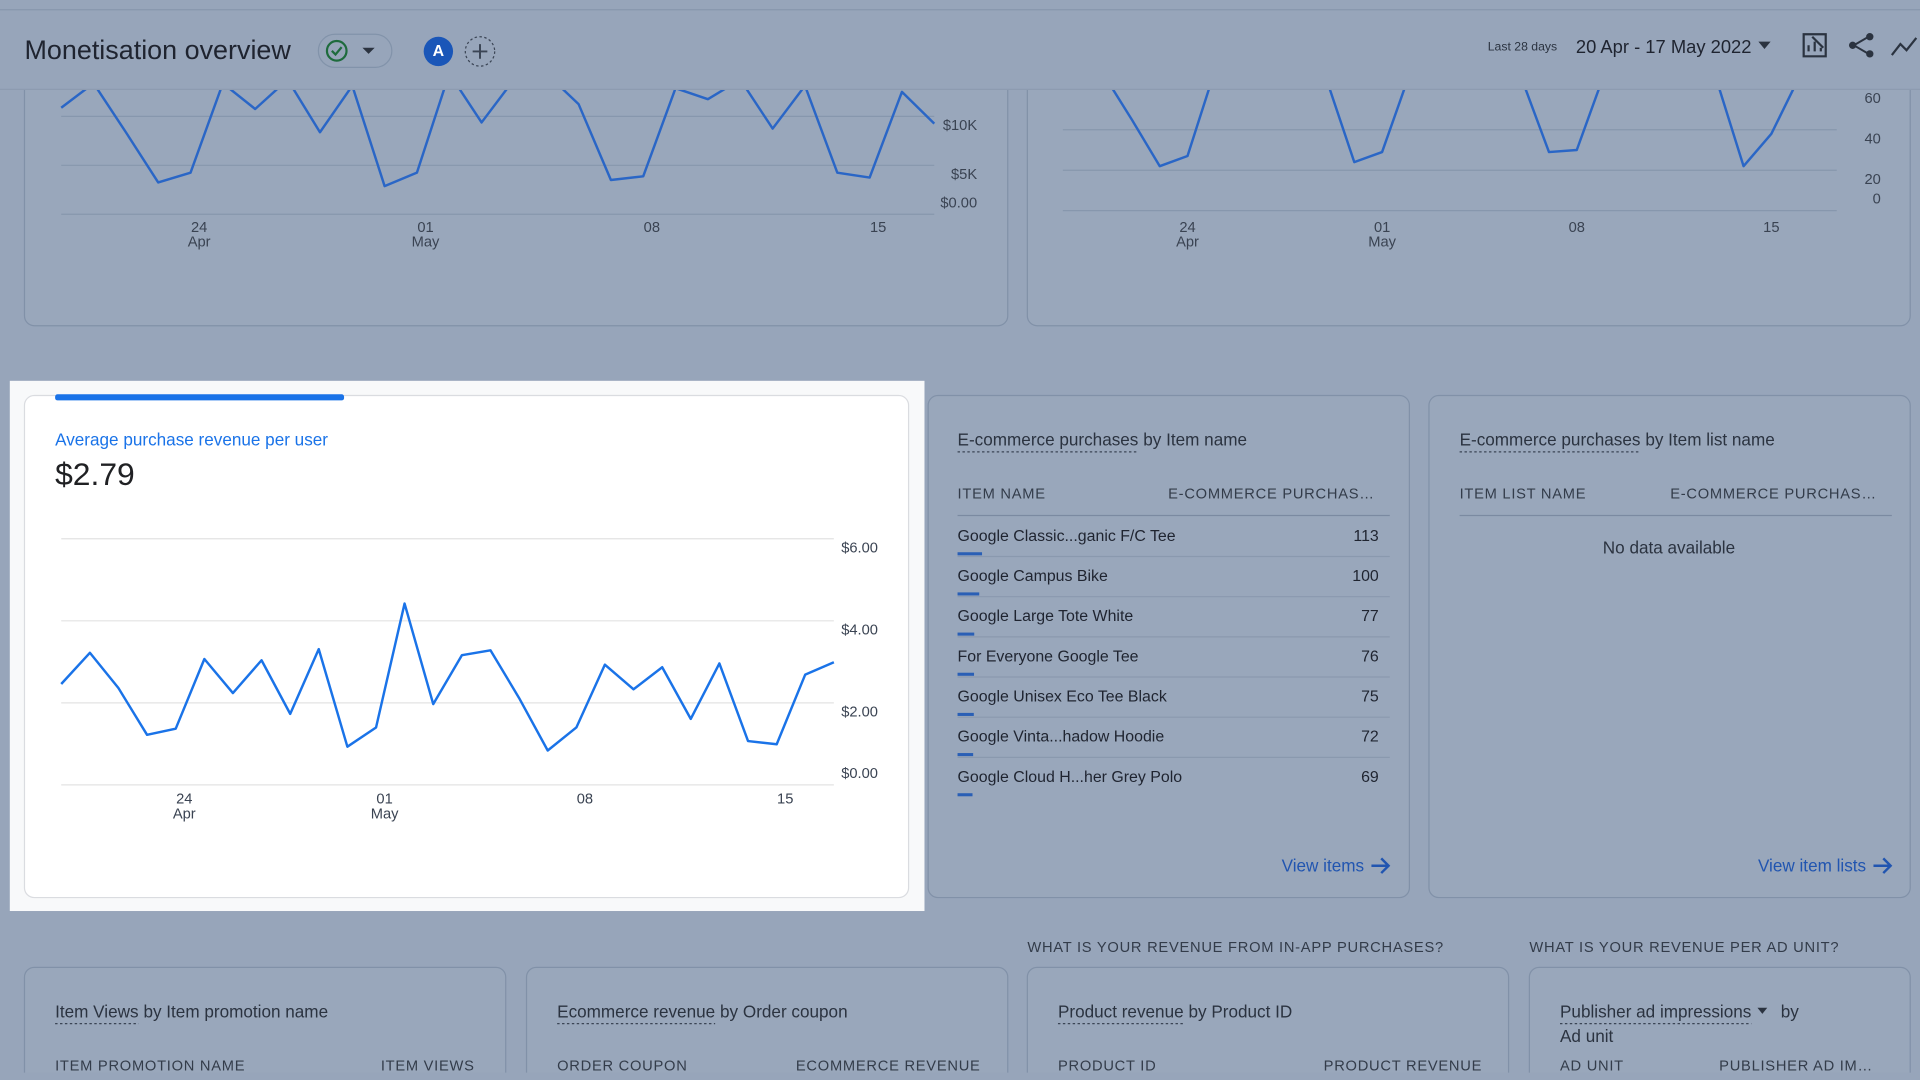 The height and width of the screenshot is (1080, 1920). I want to click on date-range: 20 Apr - 17 May 2022, so click(1664, 46).